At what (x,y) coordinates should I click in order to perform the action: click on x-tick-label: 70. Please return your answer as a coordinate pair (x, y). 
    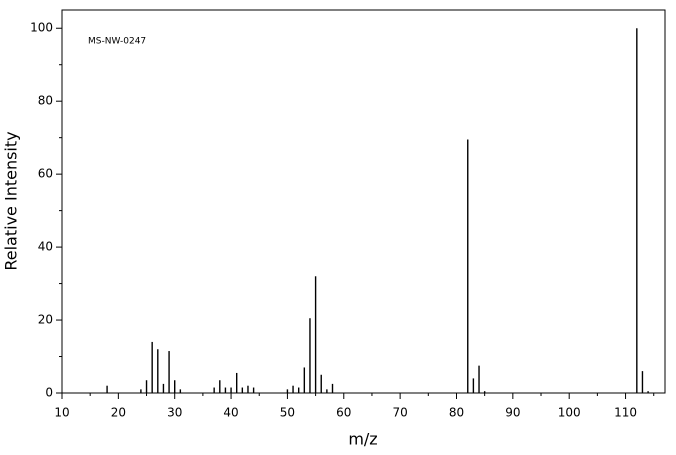
    Looking at the image, I should click on (399, 413).